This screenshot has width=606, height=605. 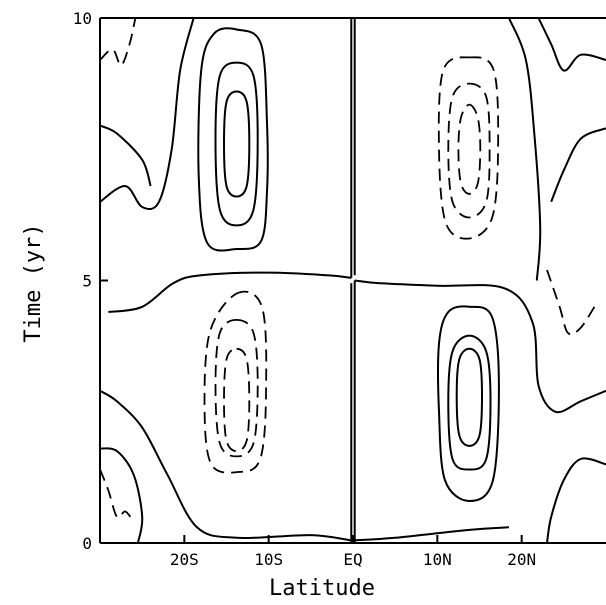 What do you see at coordinates (352, 559) in the screenshot?
I see `x-tick-label: EQ` at bounding box center [352, 559].